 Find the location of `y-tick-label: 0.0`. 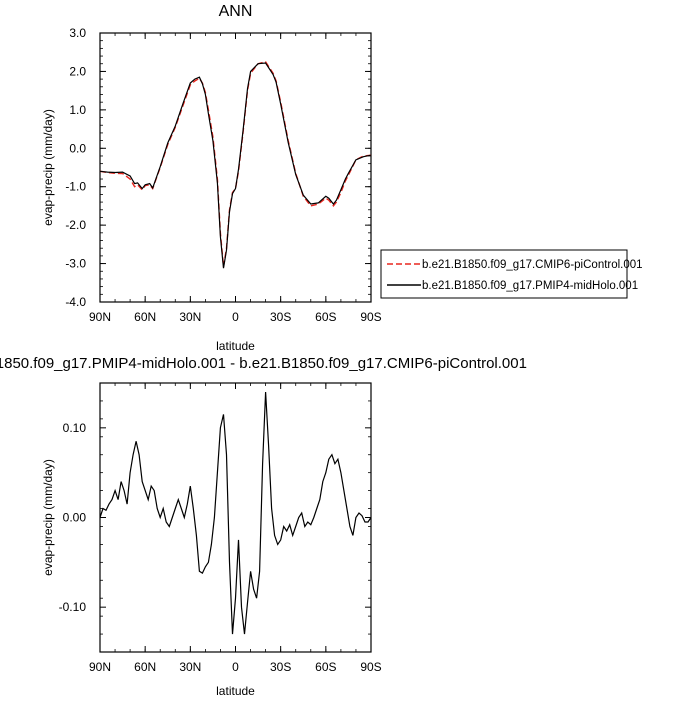

y-tick-label: 0.0 is located at coordinates (77, 148).